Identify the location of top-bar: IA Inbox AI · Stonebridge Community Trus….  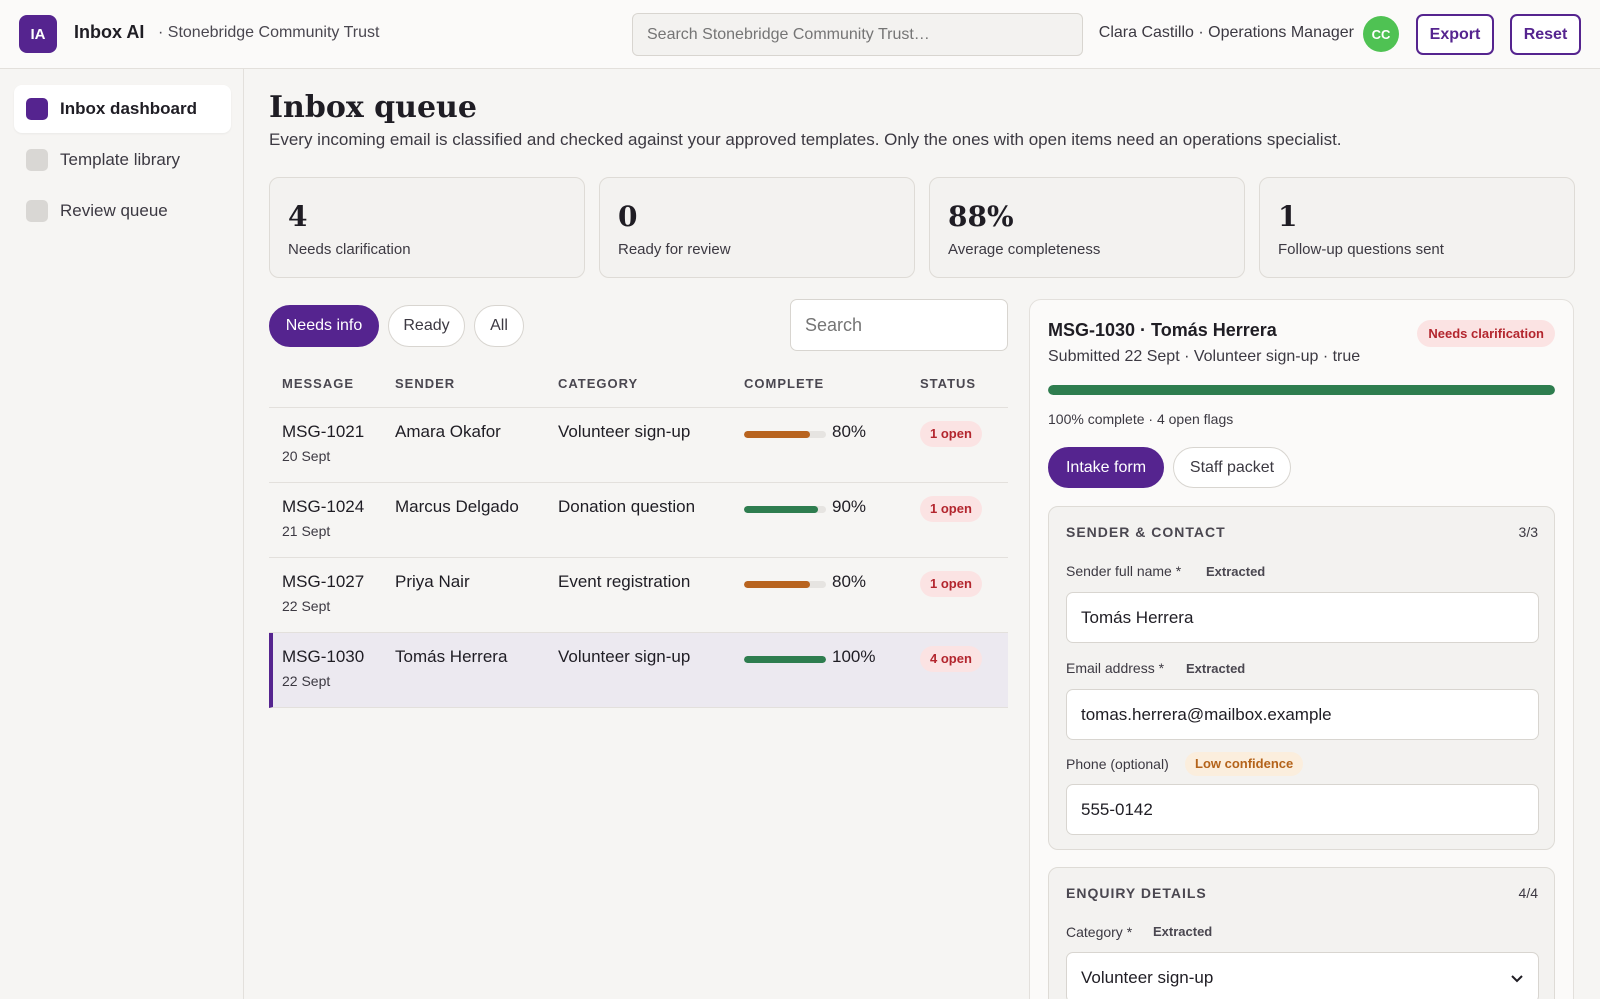
(800, 34).